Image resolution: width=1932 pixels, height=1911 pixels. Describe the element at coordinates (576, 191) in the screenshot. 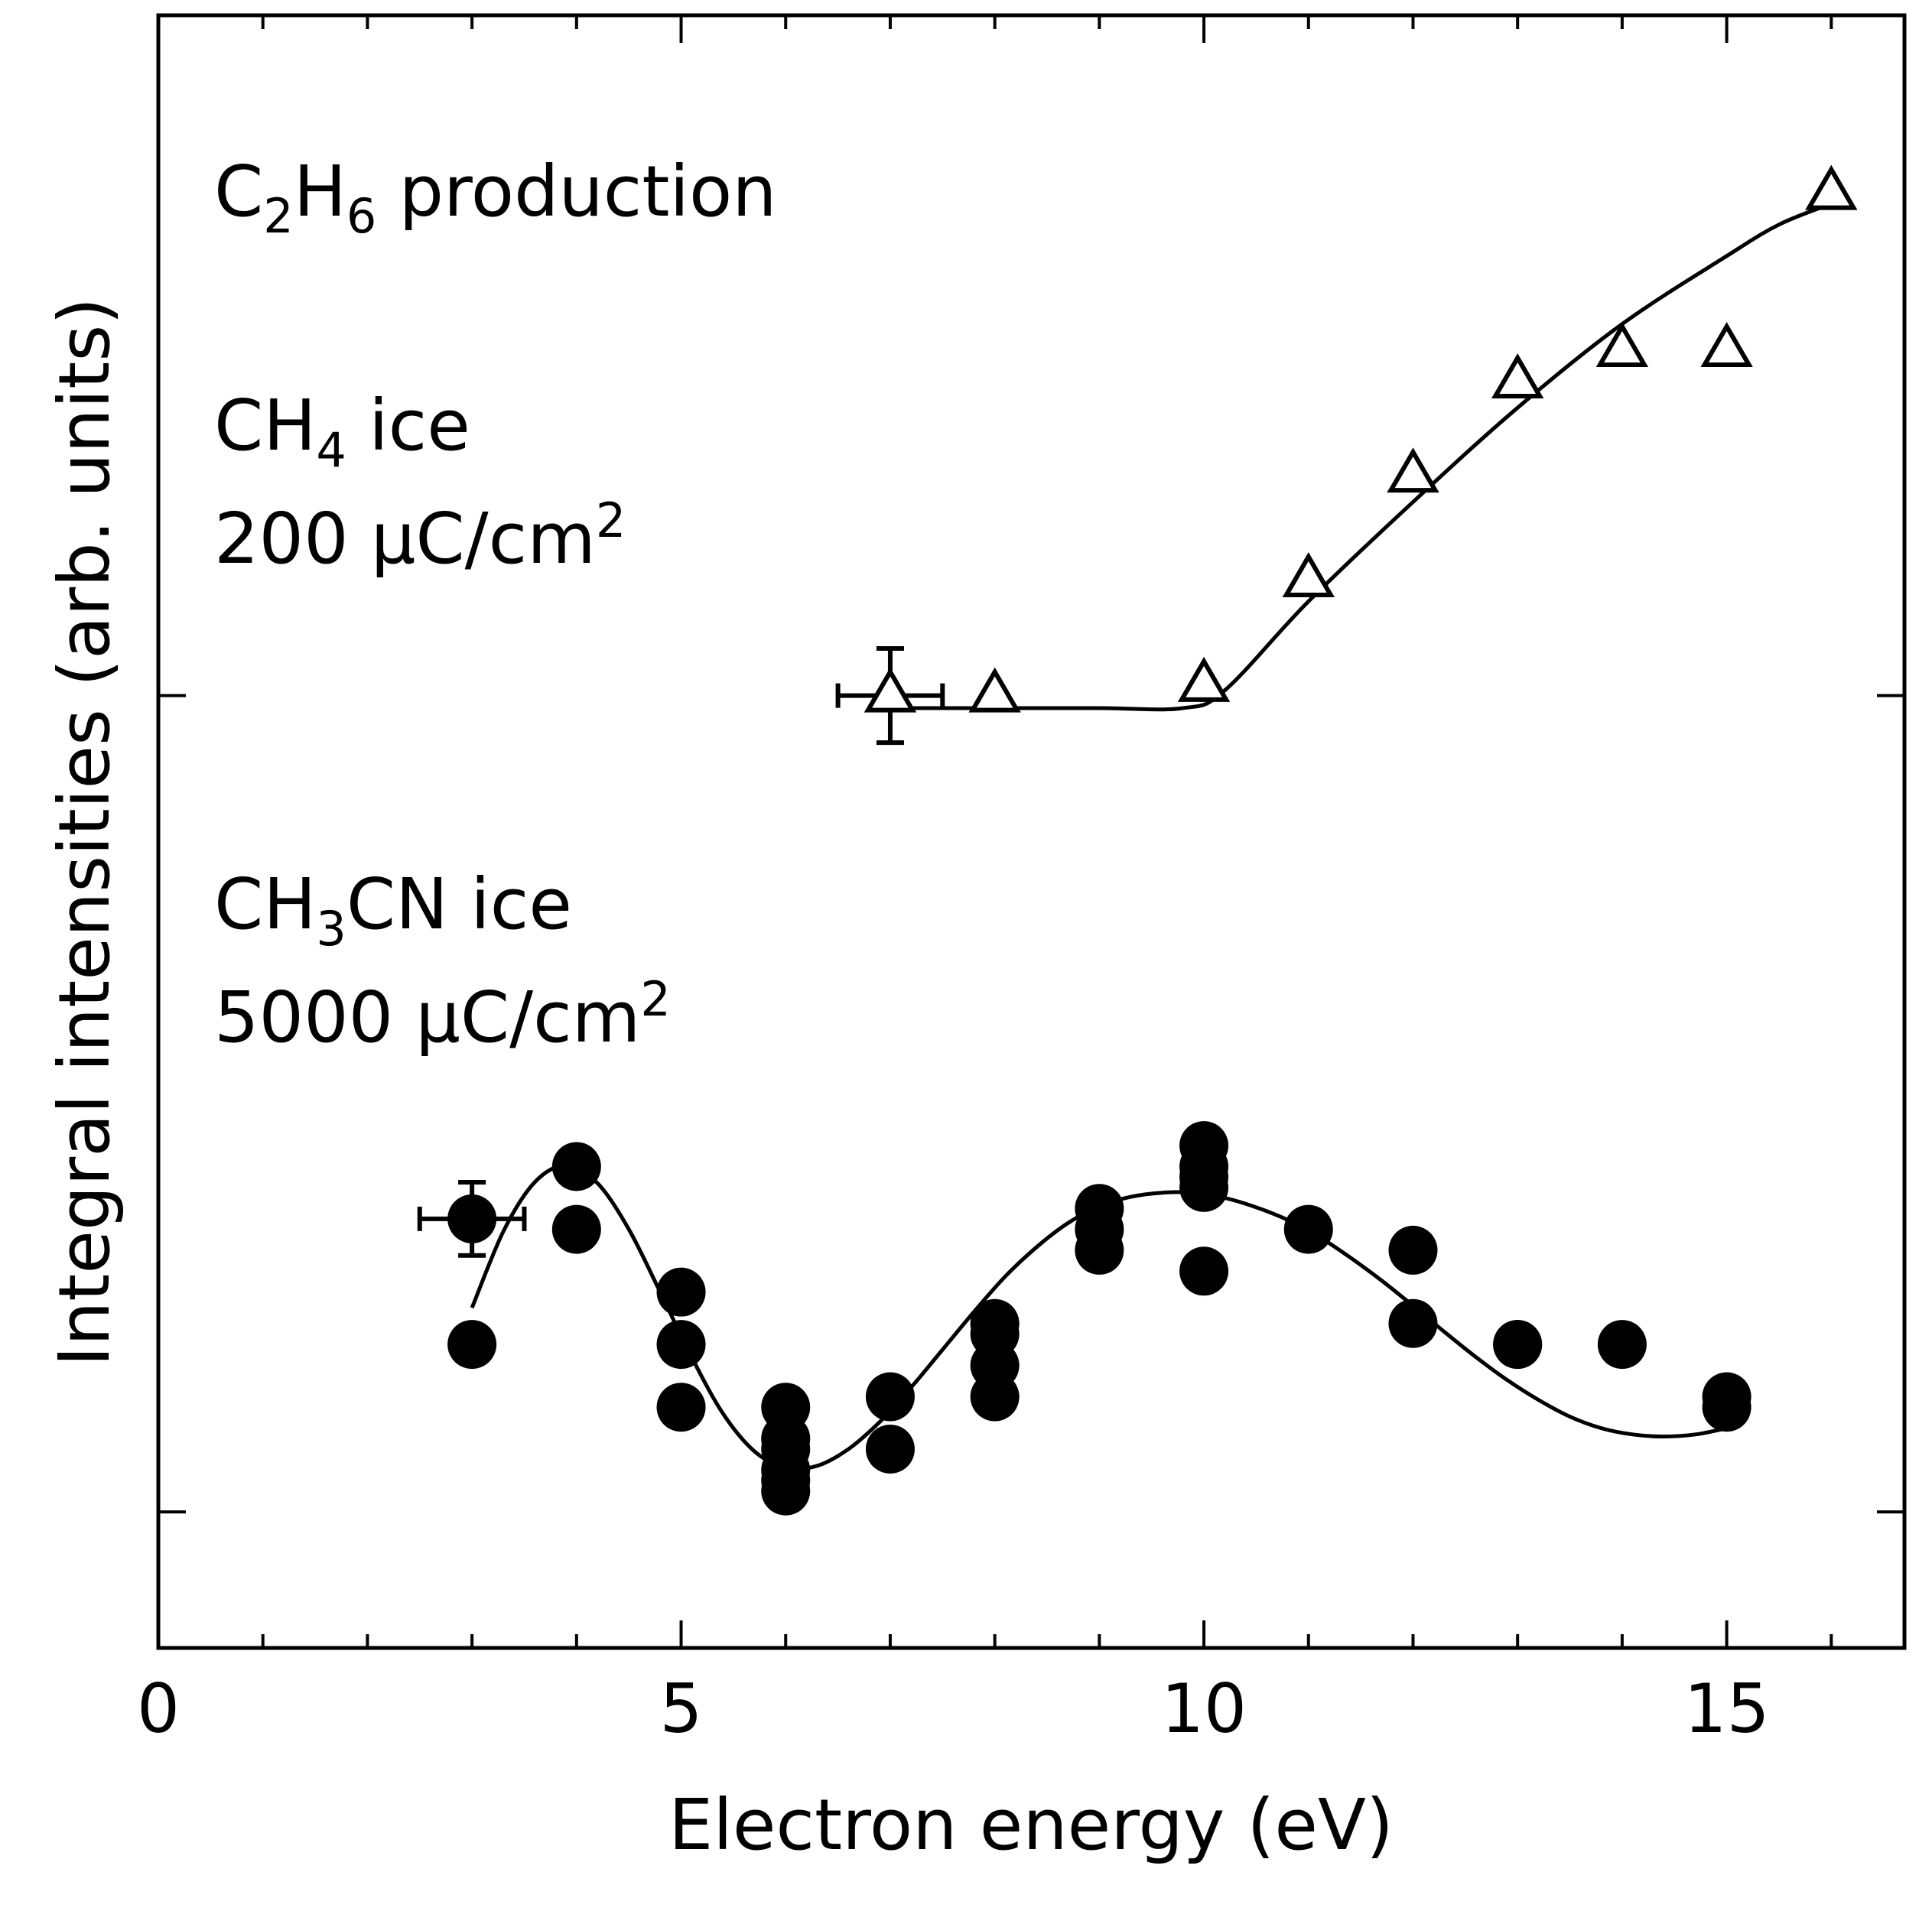

I see `annotation-part: production` at that location.